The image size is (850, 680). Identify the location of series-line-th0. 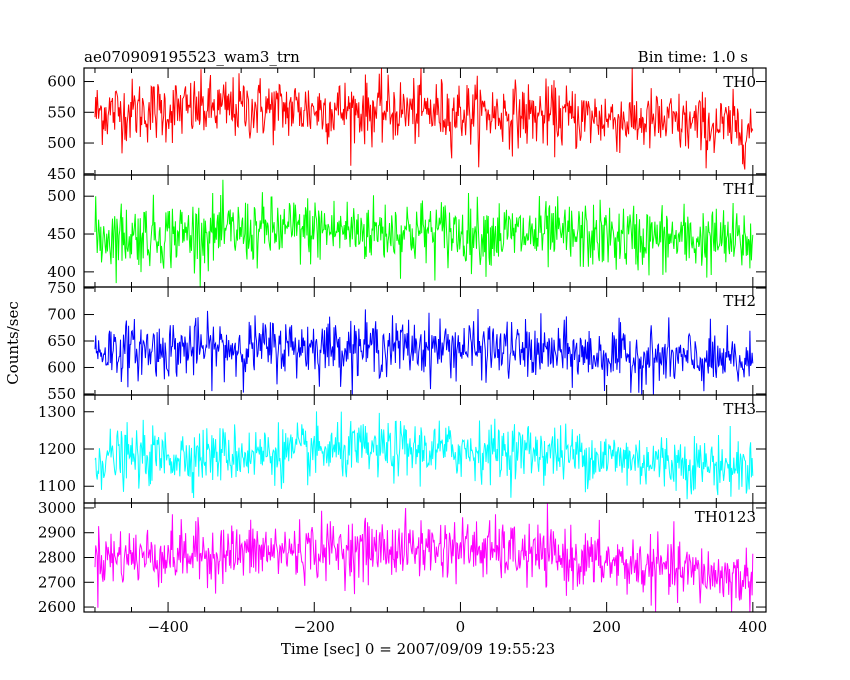
(424, 118).